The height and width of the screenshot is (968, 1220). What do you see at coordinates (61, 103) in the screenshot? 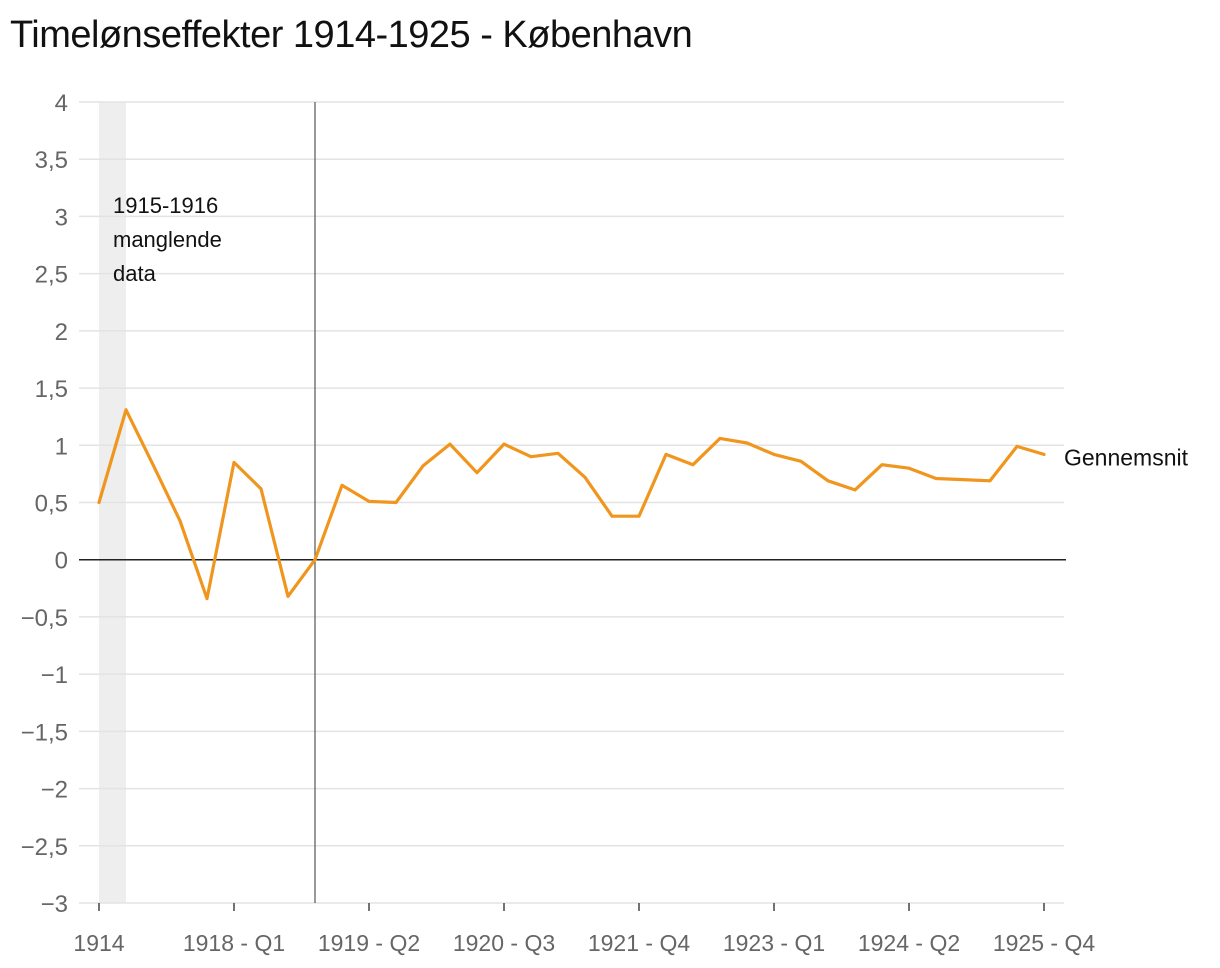
I see `y-tick-label: 4` at bounding box center [61, 103].